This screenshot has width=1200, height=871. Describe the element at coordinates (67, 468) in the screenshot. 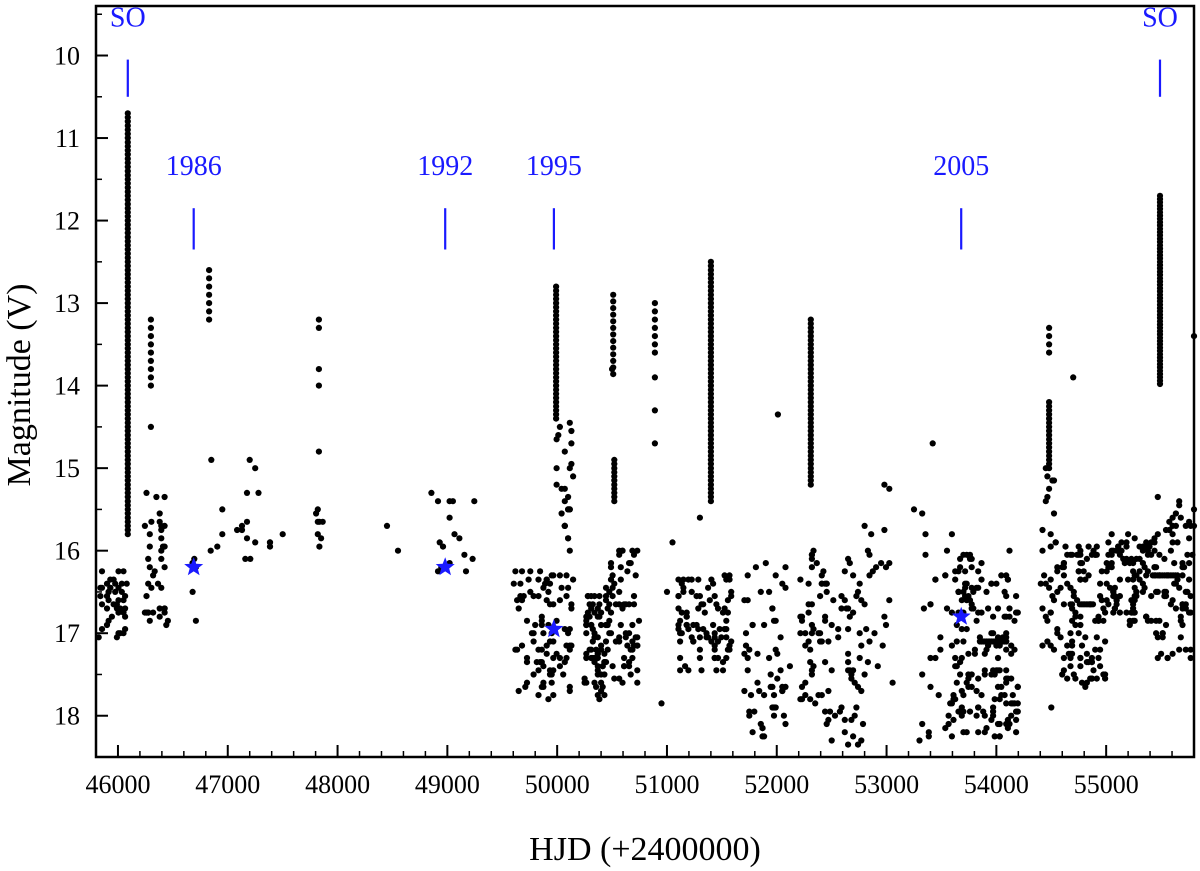

I see `y-tick-label: 15` at that location.